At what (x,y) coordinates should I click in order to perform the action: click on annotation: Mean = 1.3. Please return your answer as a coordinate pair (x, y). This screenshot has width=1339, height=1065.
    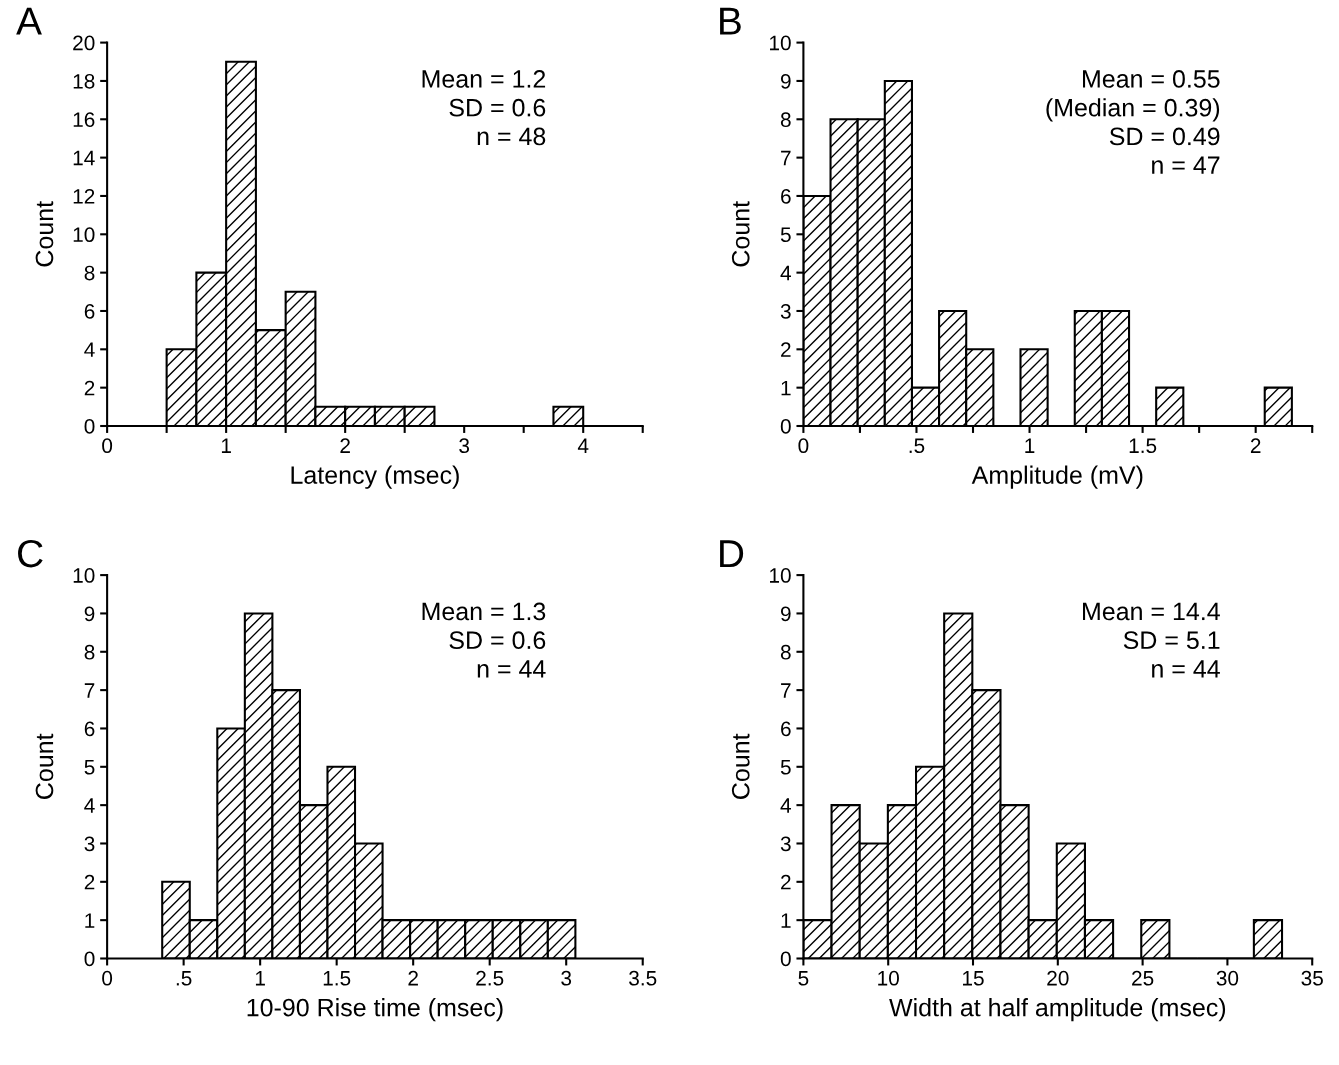
    Looking at the image, I should click on (484, 611).